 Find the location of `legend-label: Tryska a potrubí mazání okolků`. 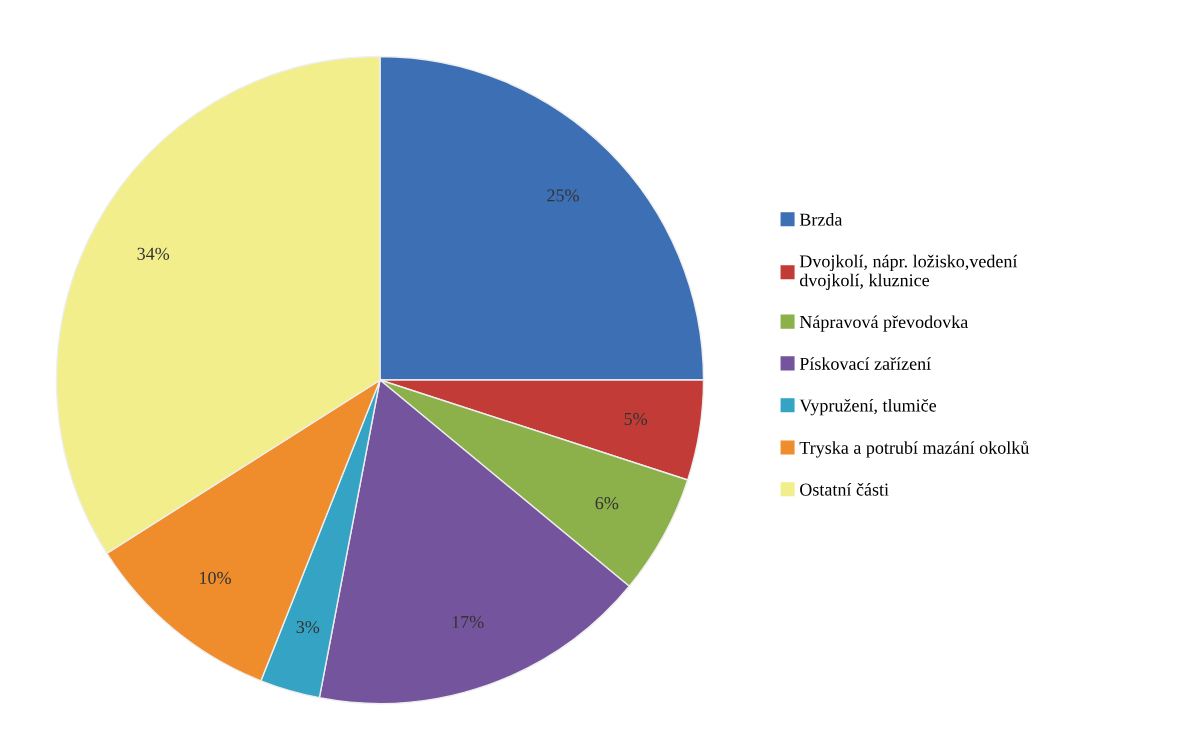

legend-label: Tryska a potrubí mazání okolků is located at coordinates (914, 449).